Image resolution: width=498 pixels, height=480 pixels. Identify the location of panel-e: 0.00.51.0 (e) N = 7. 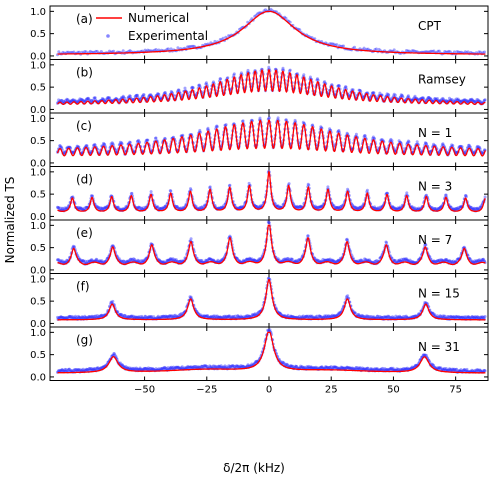
(259, 247).